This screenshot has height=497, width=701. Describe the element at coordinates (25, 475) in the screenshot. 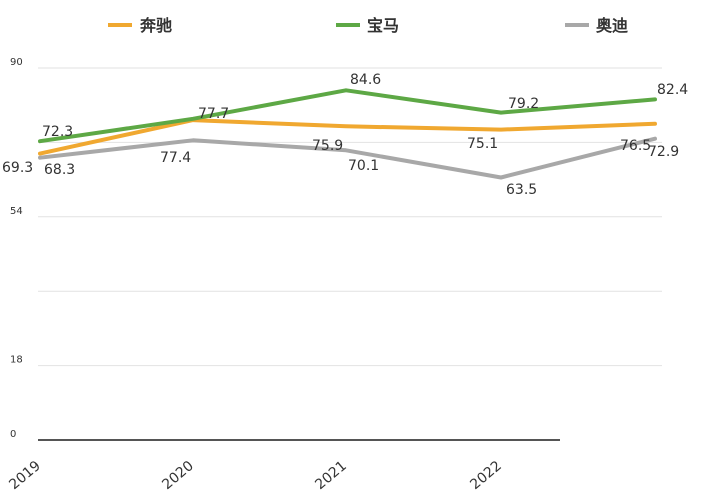

I see `x-tick-label: 2019` at that location.